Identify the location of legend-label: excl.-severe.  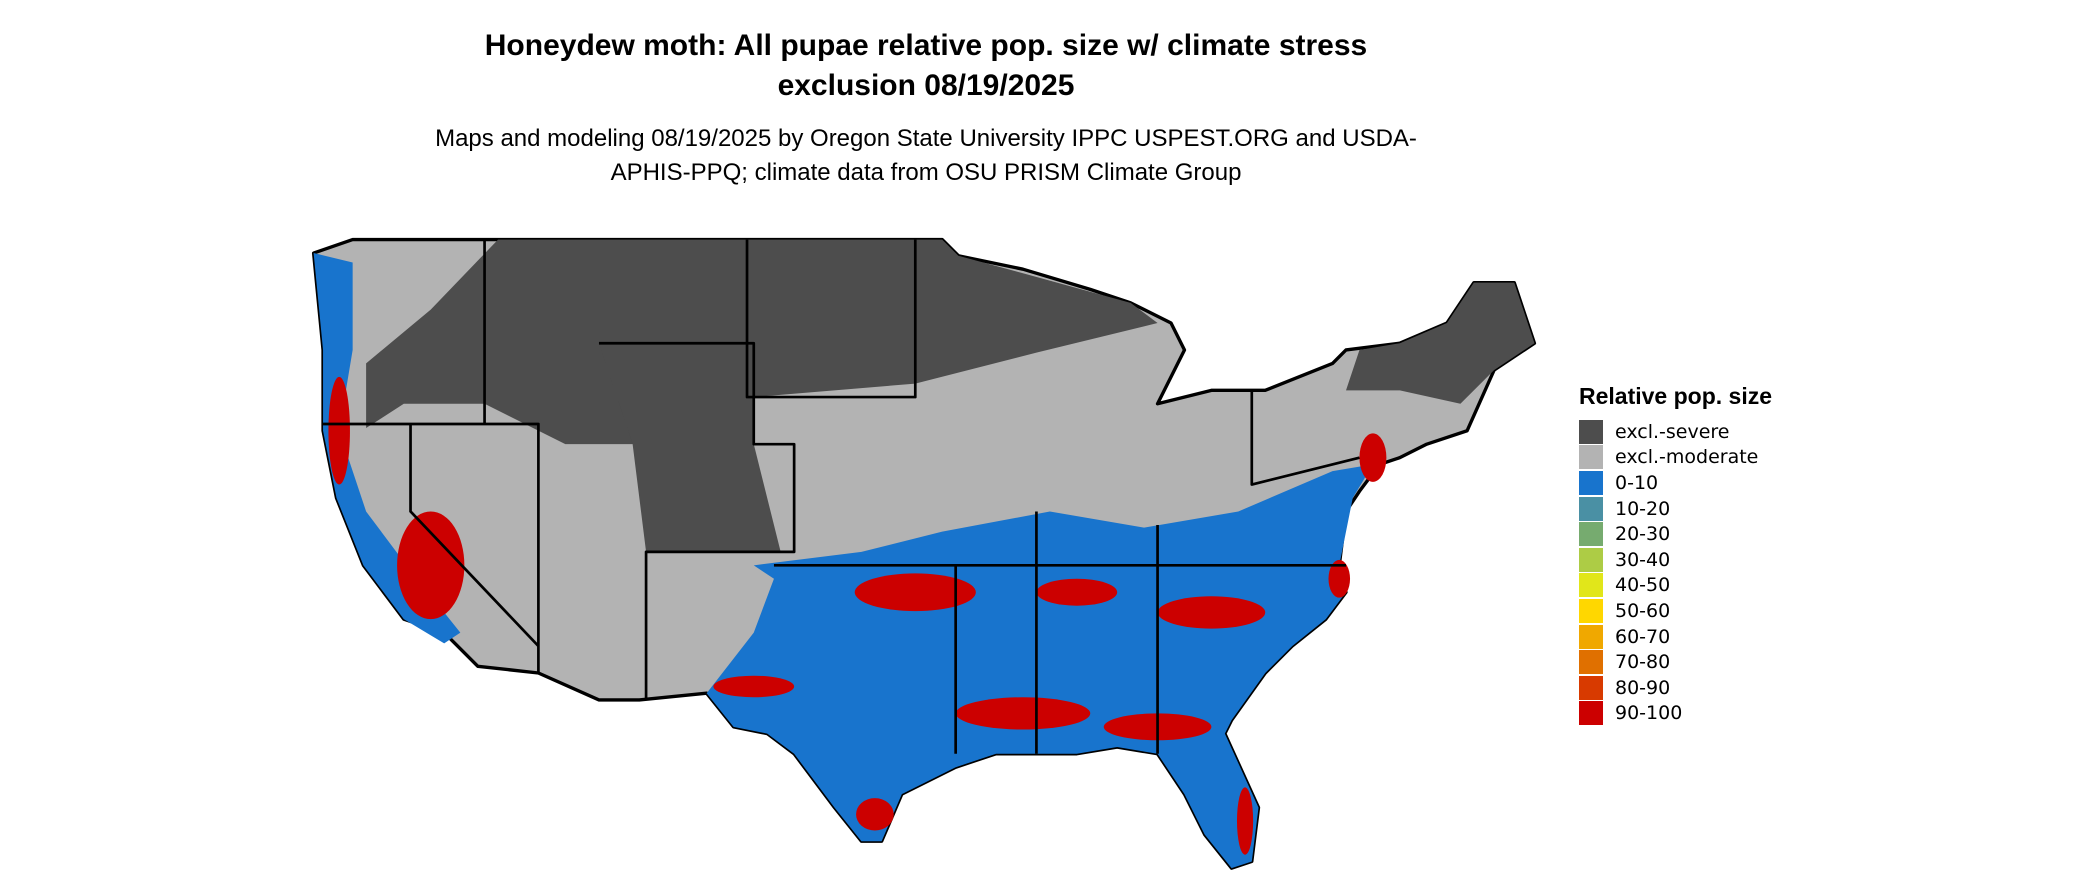
(1672, 431).